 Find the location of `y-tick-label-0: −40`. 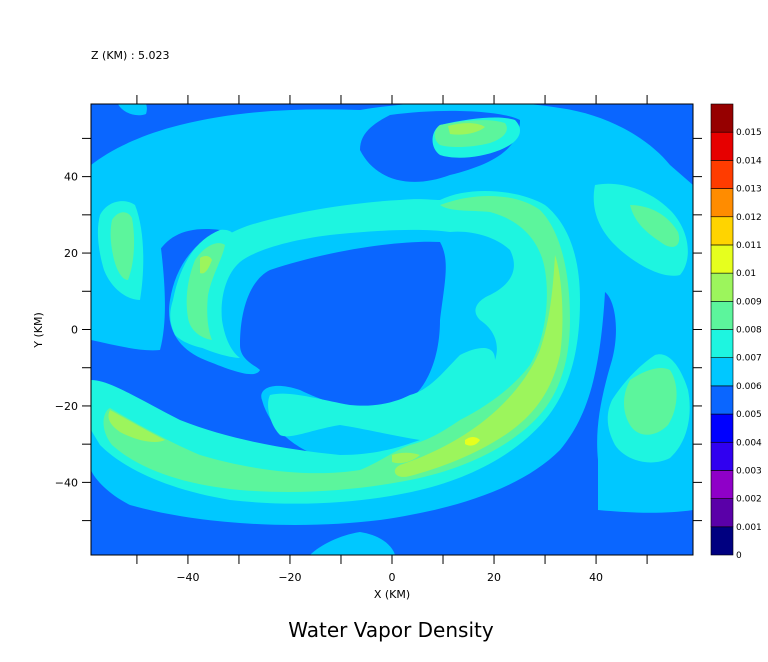

y-tick-label-0: −40 is located at coordinates (66, 482).